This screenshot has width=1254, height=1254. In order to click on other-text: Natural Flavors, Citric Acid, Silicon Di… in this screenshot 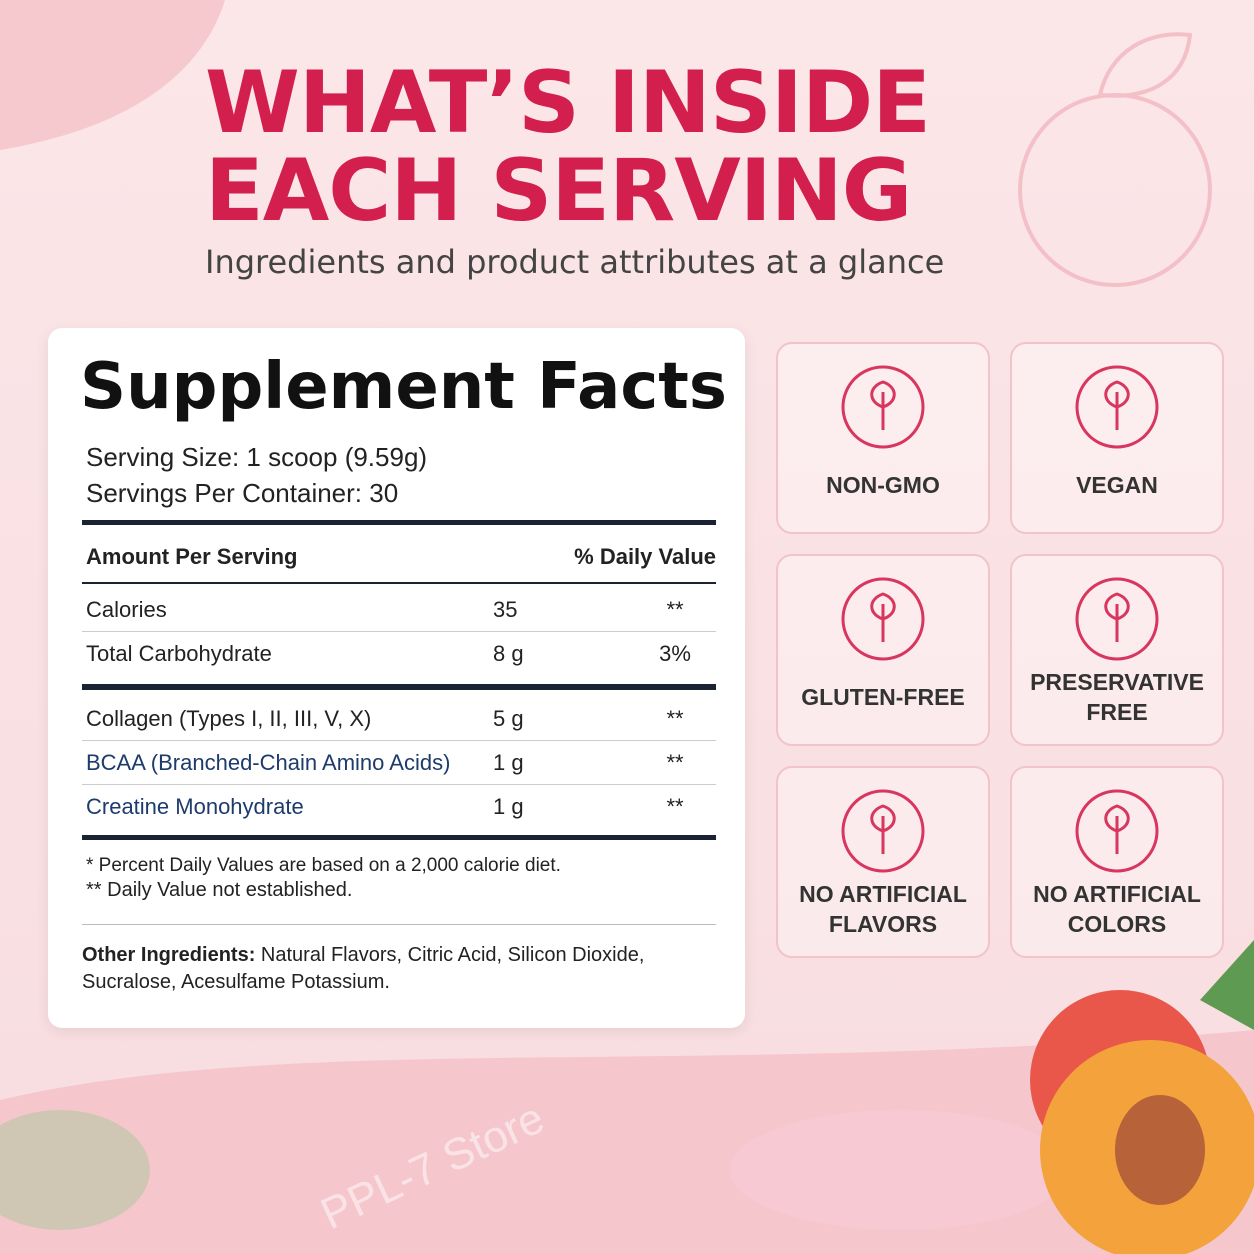, I will do `click(363, 968)`.